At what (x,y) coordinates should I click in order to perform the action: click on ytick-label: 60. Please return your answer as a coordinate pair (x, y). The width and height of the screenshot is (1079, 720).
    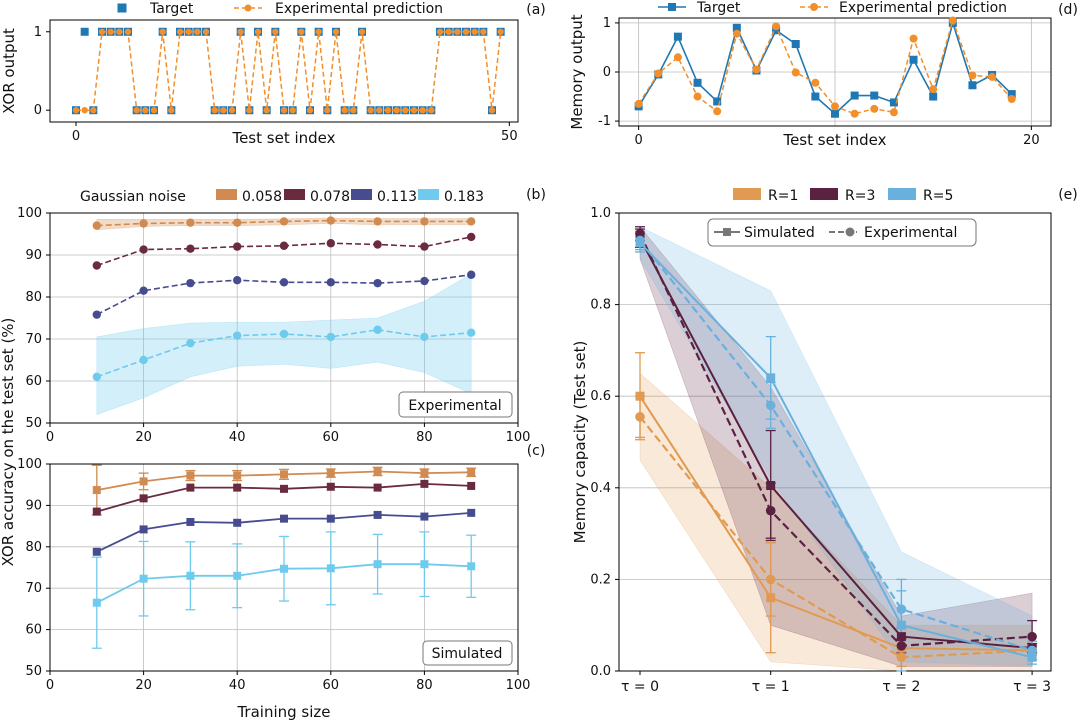
    Looking at the image, I should click on (33, 630).